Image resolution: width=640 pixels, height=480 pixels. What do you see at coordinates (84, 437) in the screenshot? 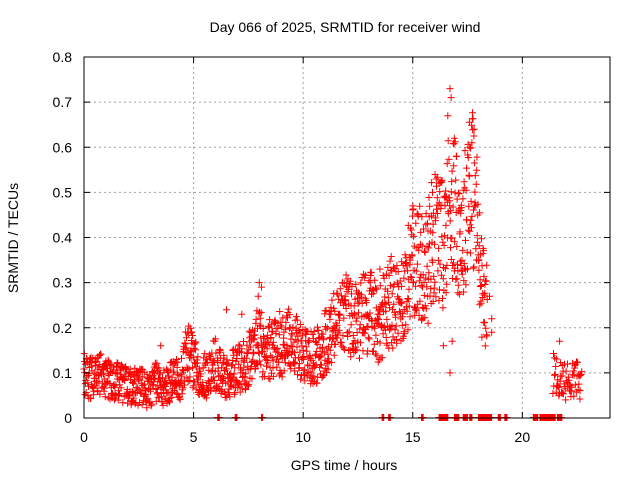
I see `x-tick-label: 0` at bounding box center [84, 437].